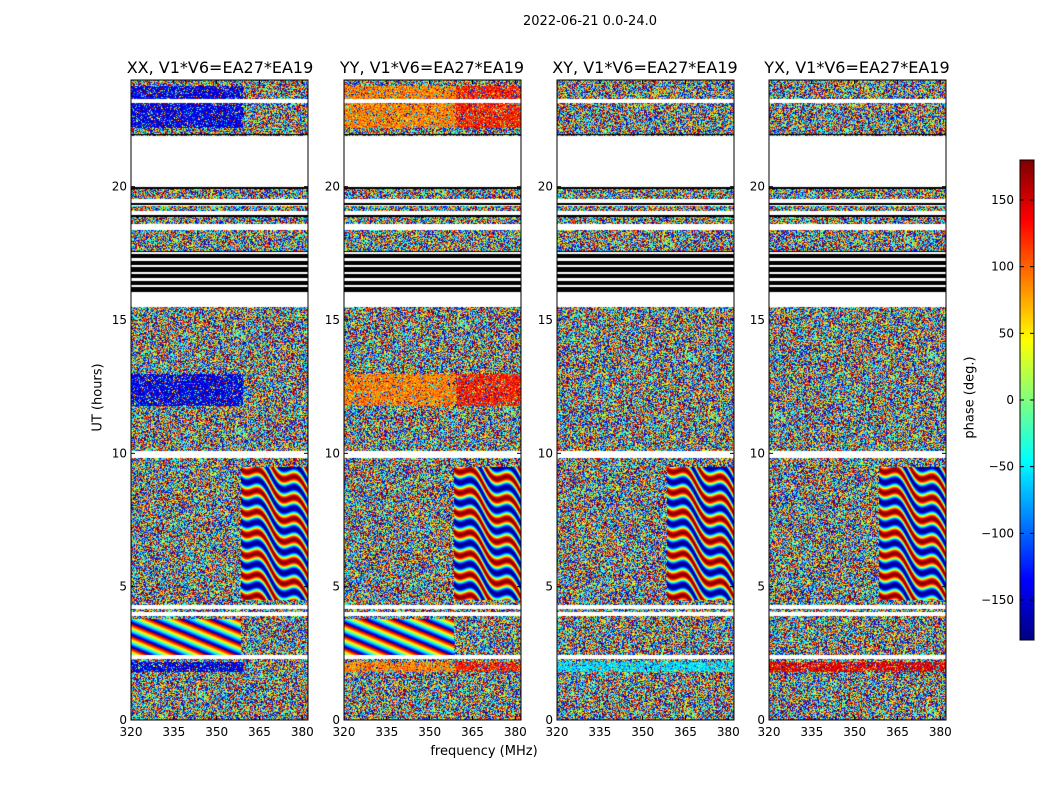 This screenshot has width=1050, height=800. Describe the element at coordinates (685, 732) in the screenshot. I see `x-tick-label-xy-3: 365` at that location.